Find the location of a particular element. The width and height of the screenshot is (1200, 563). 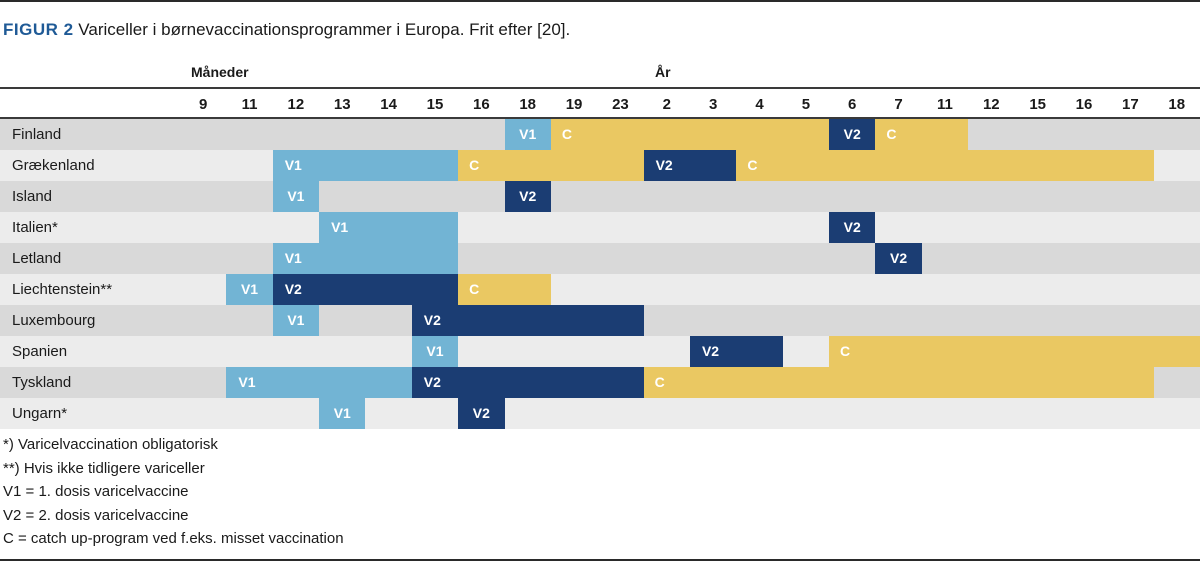

top-rule is located at coordinates (600, 1).